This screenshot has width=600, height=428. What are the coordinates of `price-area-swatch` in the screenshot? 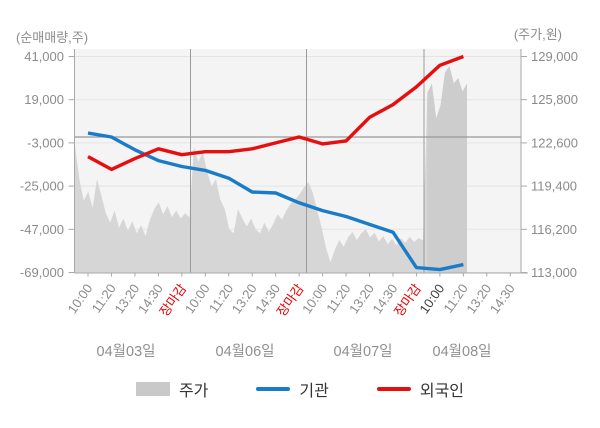 It's located at (152, 389).